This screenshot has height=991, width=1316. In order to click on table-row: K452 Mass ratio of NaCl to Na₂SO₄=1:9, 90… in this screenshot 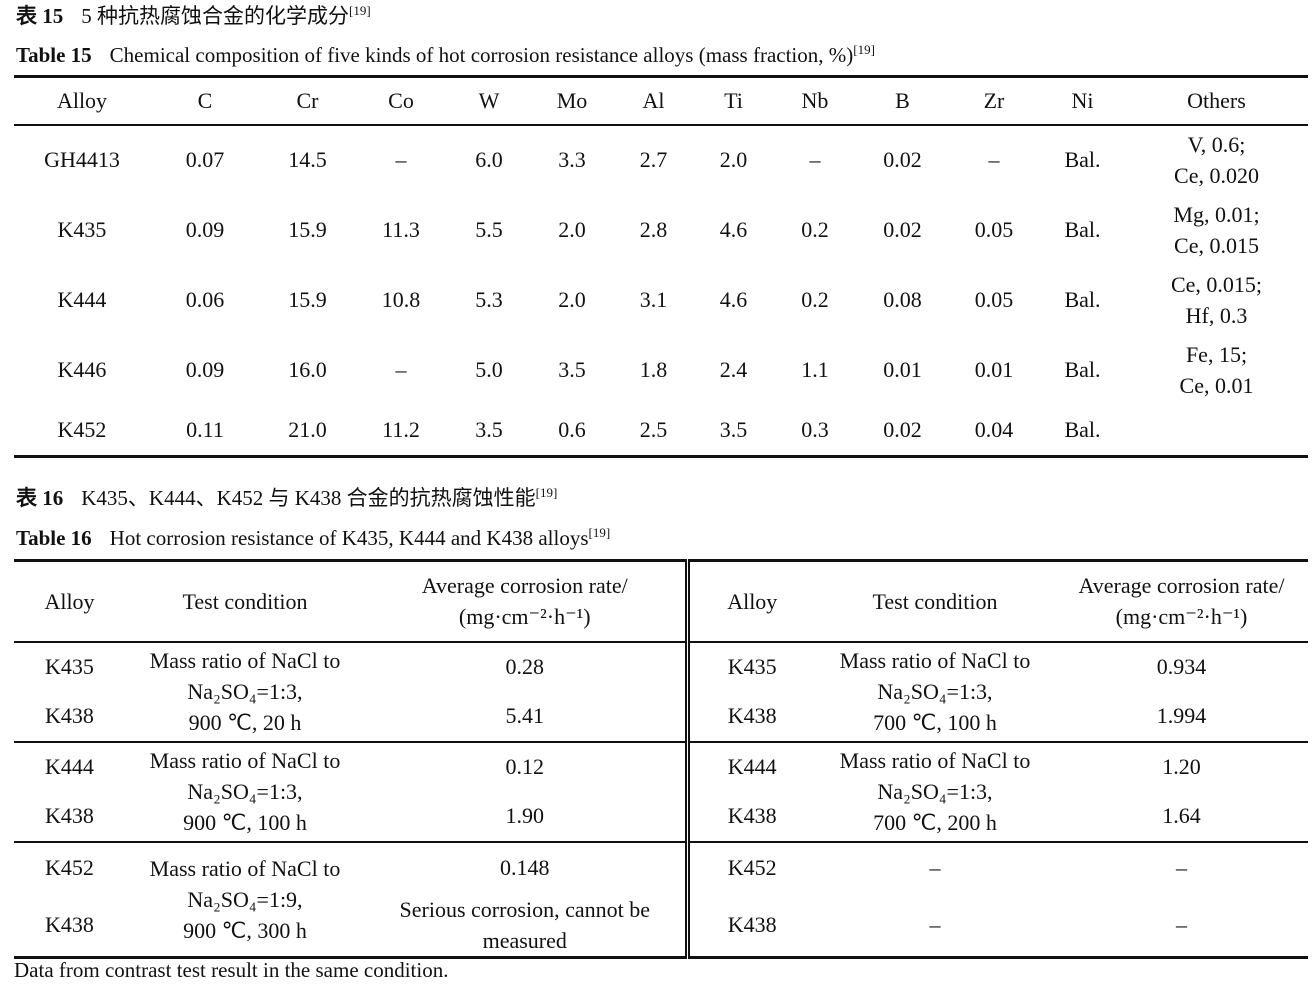, I will do `click(661, 892)`.